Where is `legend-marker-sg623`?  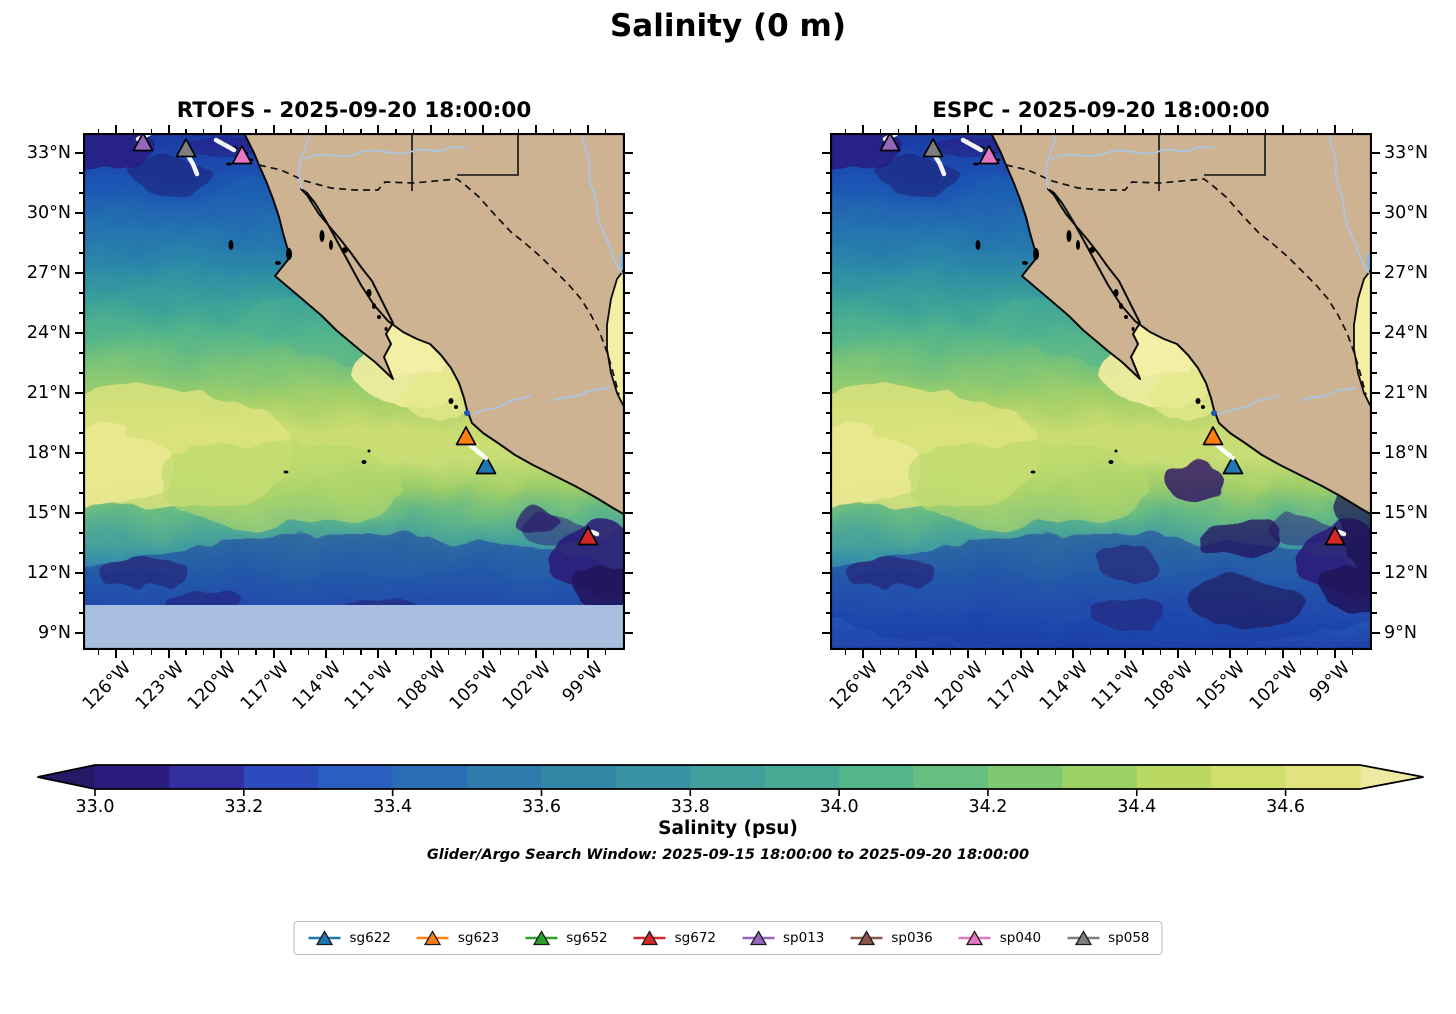
legend-marker-sg623 is located at coordinates (432, 938).